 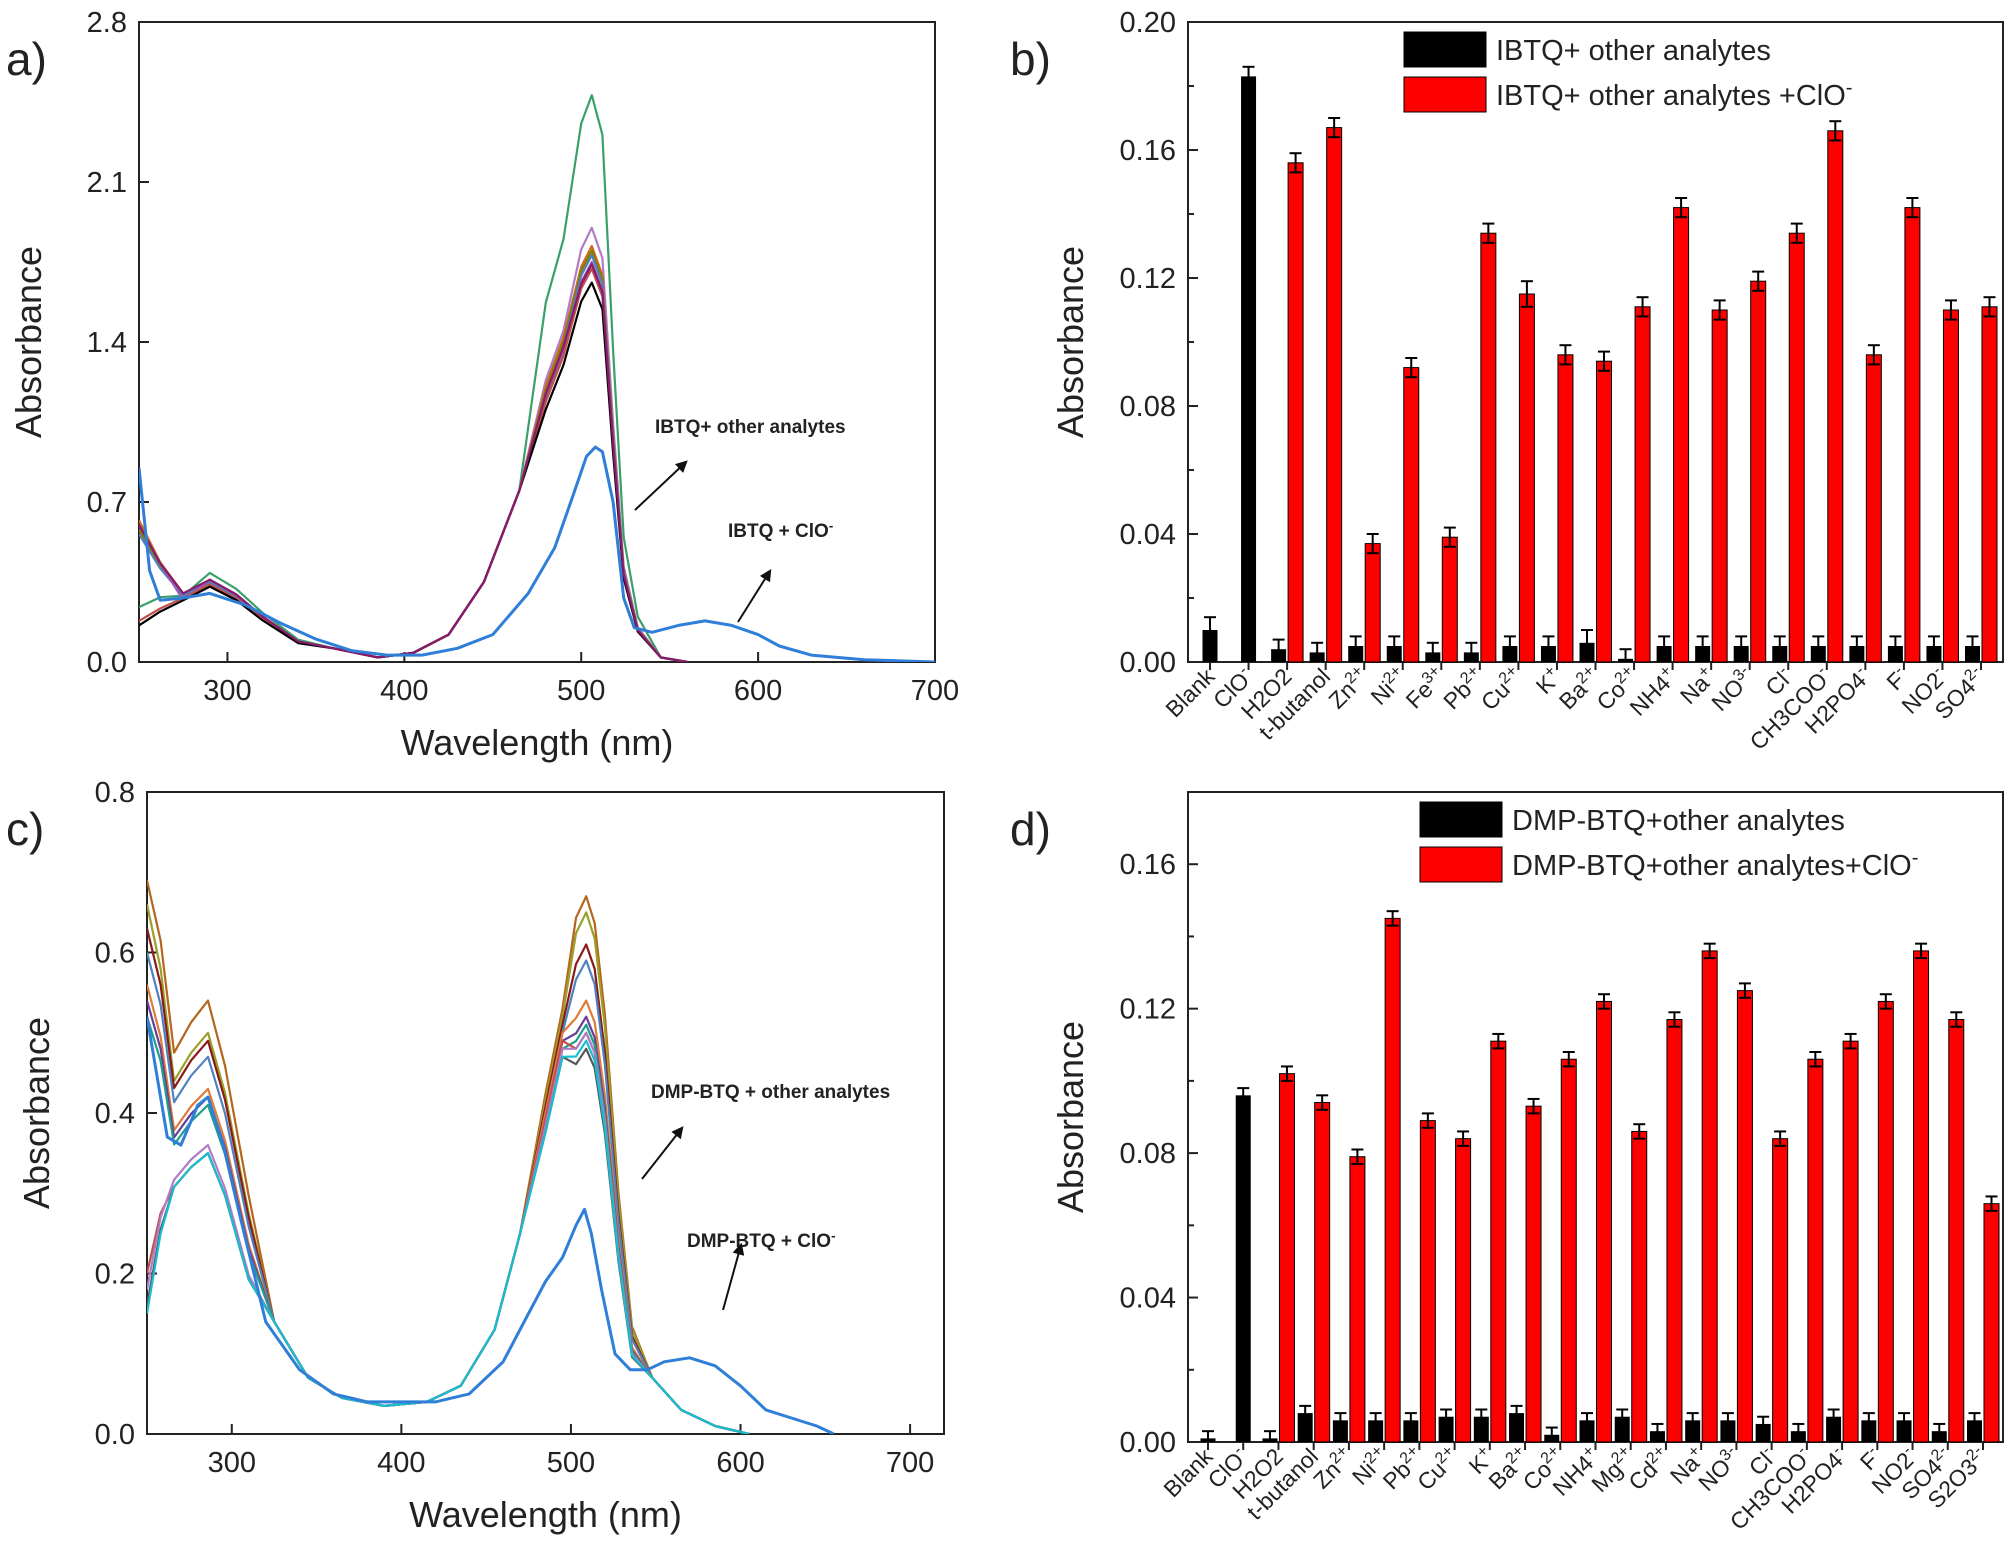 I want to click on annotation-clo: IBTQ + ClO-, so click(x=780, y=530).